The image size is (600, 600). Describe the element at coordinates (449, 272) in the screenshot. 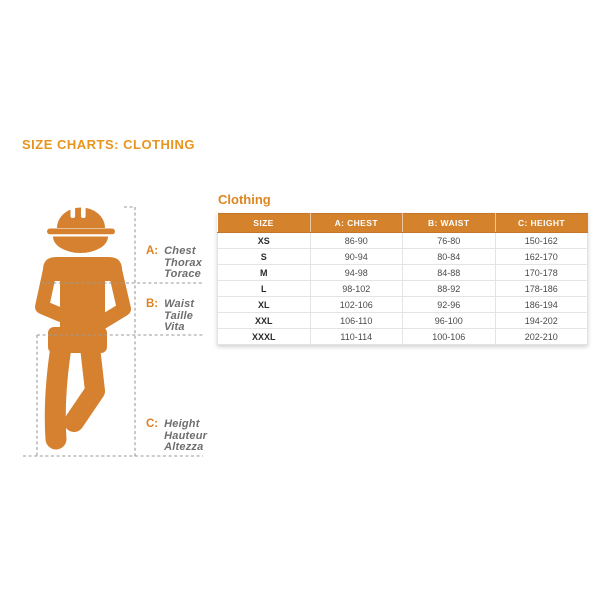

I see `cell-waist: 84-88` at that location.